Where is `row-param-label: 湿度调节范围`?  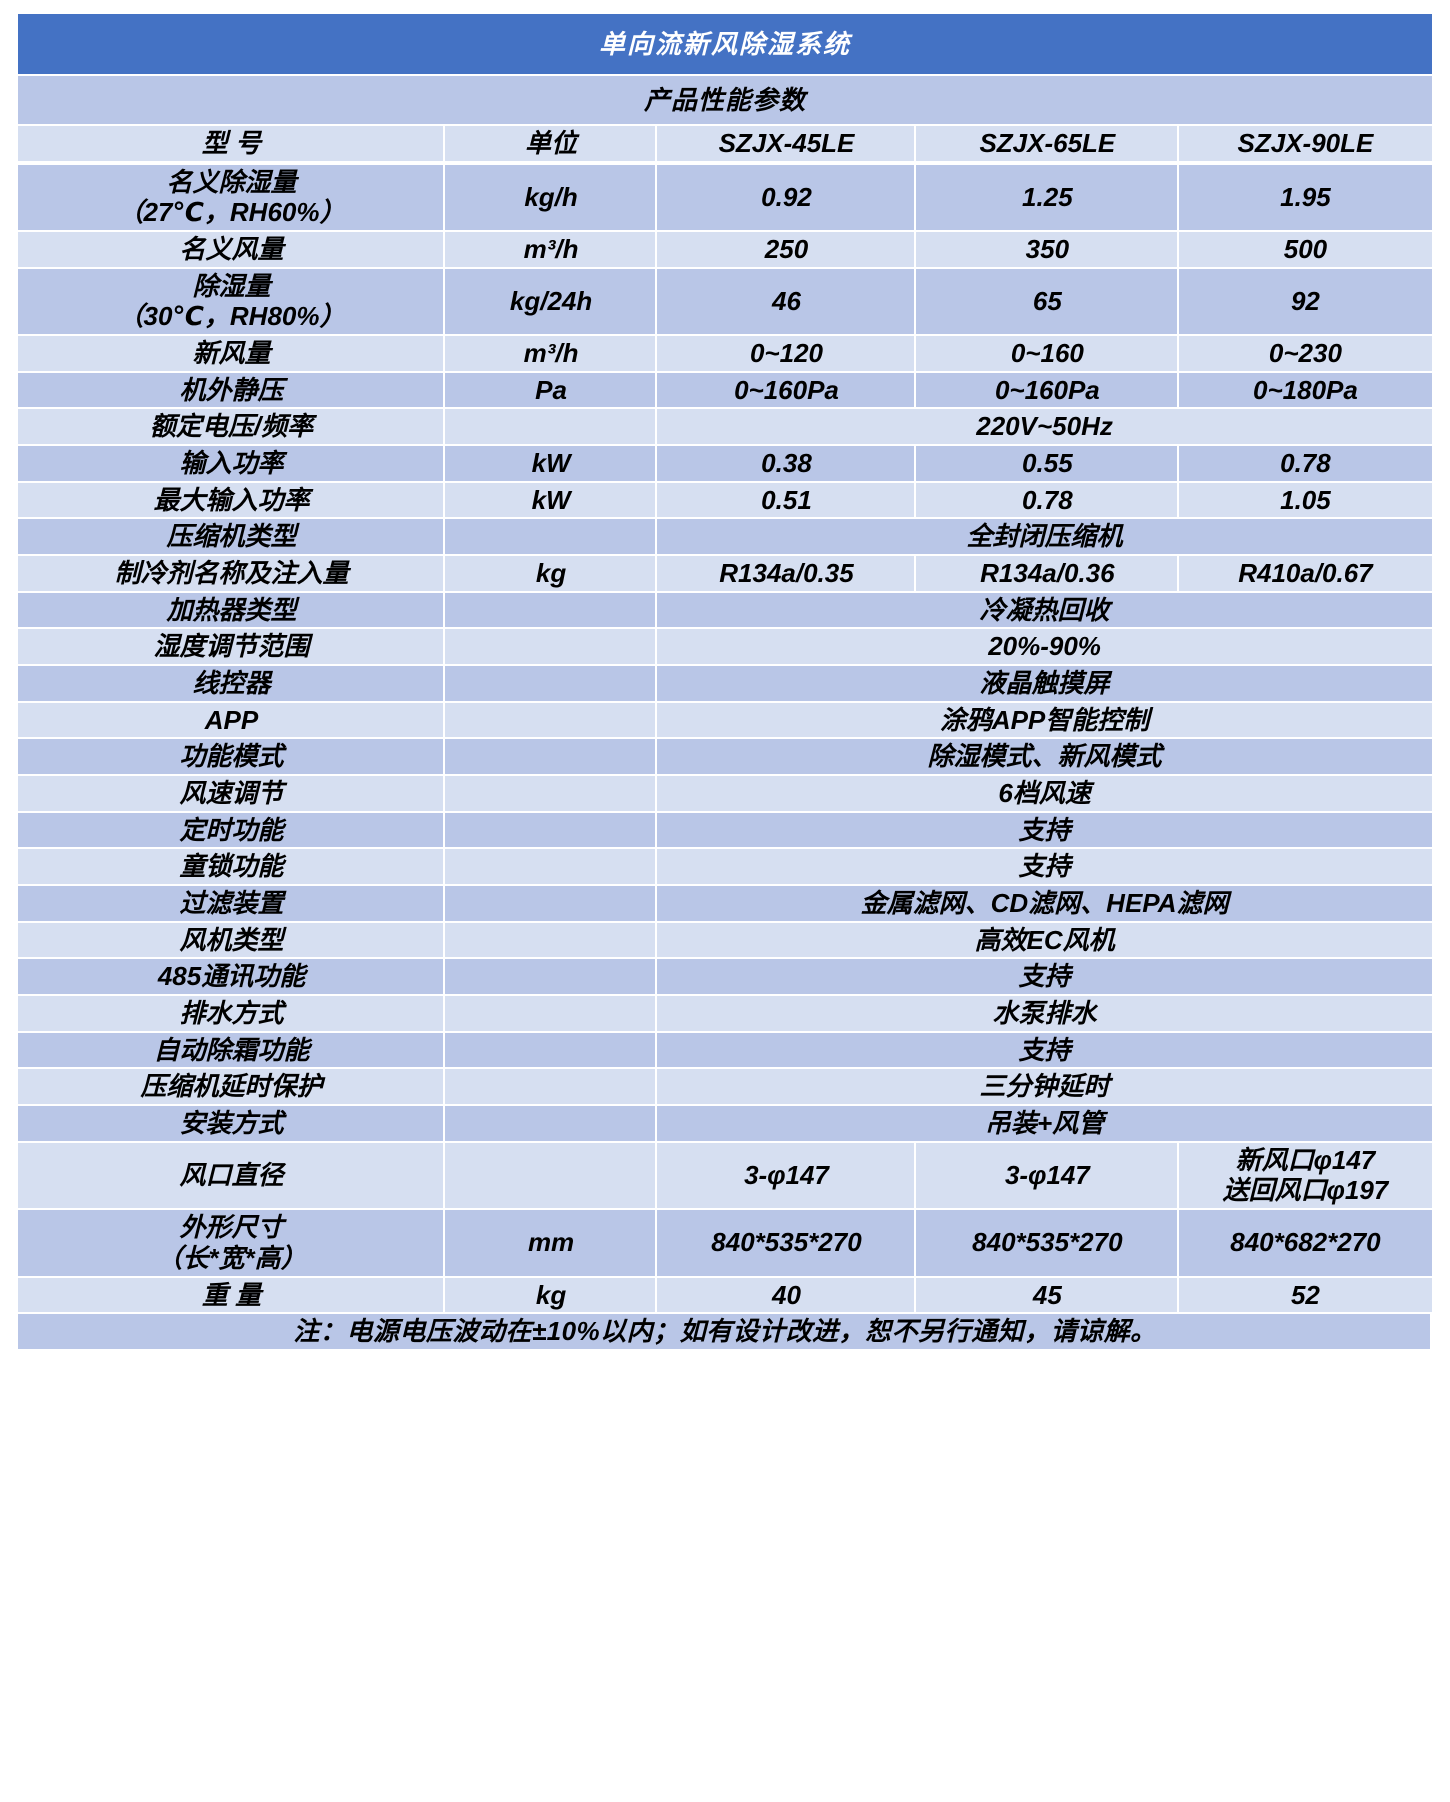 row-param-label: 湿度调节范围 is located at coordinates (232, 647).